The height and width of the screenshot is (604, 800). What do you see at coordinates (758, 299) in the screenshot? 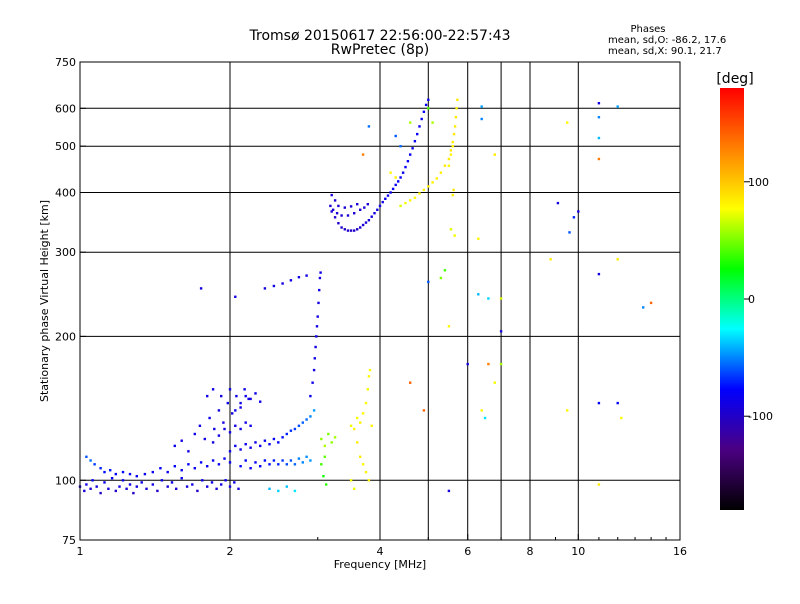
I see `colorbar-ticks: 100 0 -100` at bounding box center [758, 299].